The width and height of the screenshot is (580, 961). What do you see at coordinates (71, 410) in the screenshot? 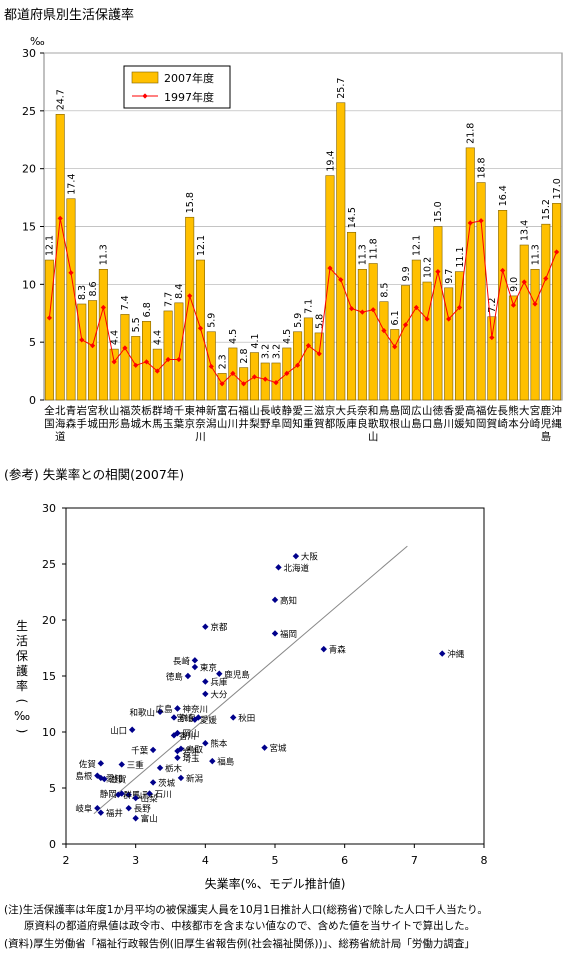
I see `category-label-char: 青` at bounding box center [71, 410].